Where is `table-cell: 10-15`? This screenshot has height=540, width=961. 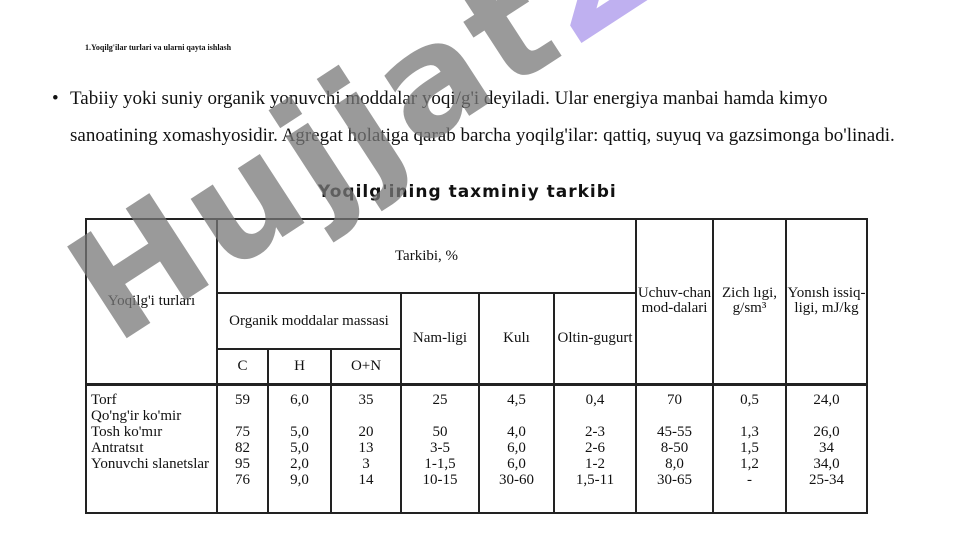 table-cell: 10-15 is located at coordinates (440, 479).